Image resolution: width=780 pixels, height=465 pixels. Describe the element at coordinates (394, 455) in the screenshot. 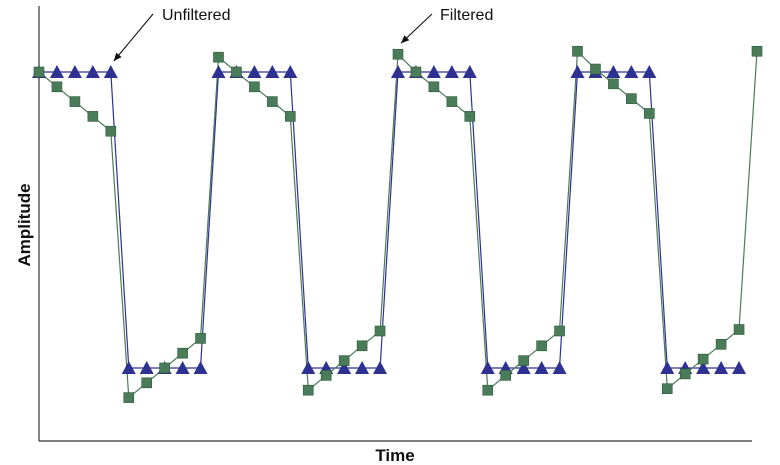

I see `x-axis-label: Time` at that location.